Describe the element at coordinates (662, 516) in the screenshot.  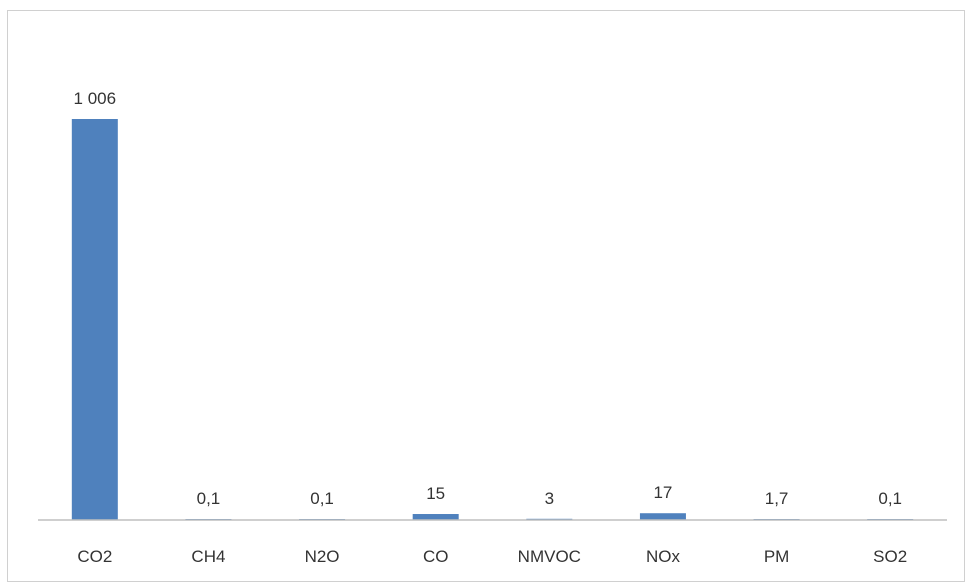
I see `bar-nox` at that location.